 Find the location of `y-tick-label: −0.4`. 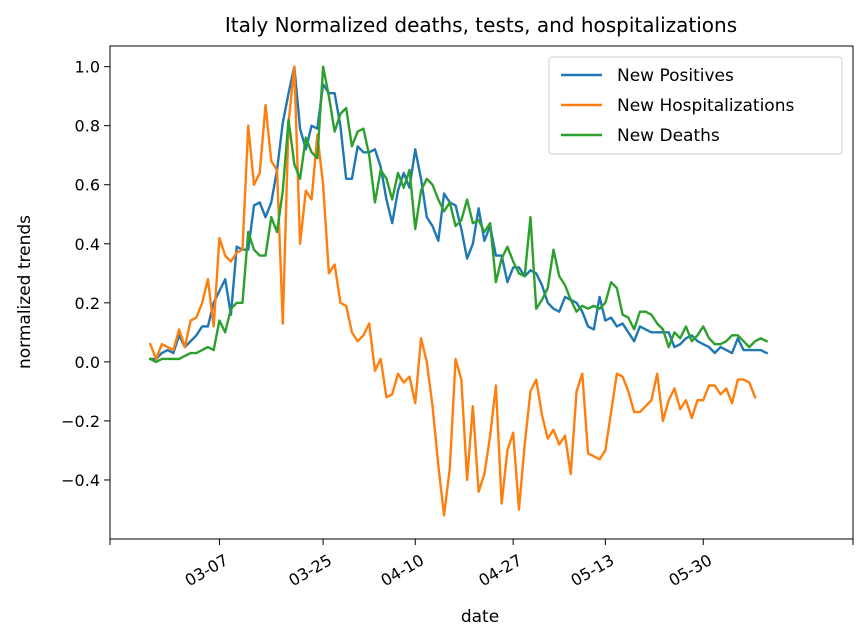

y-tick-label: −0.4 is located at coordinates (80, 480).